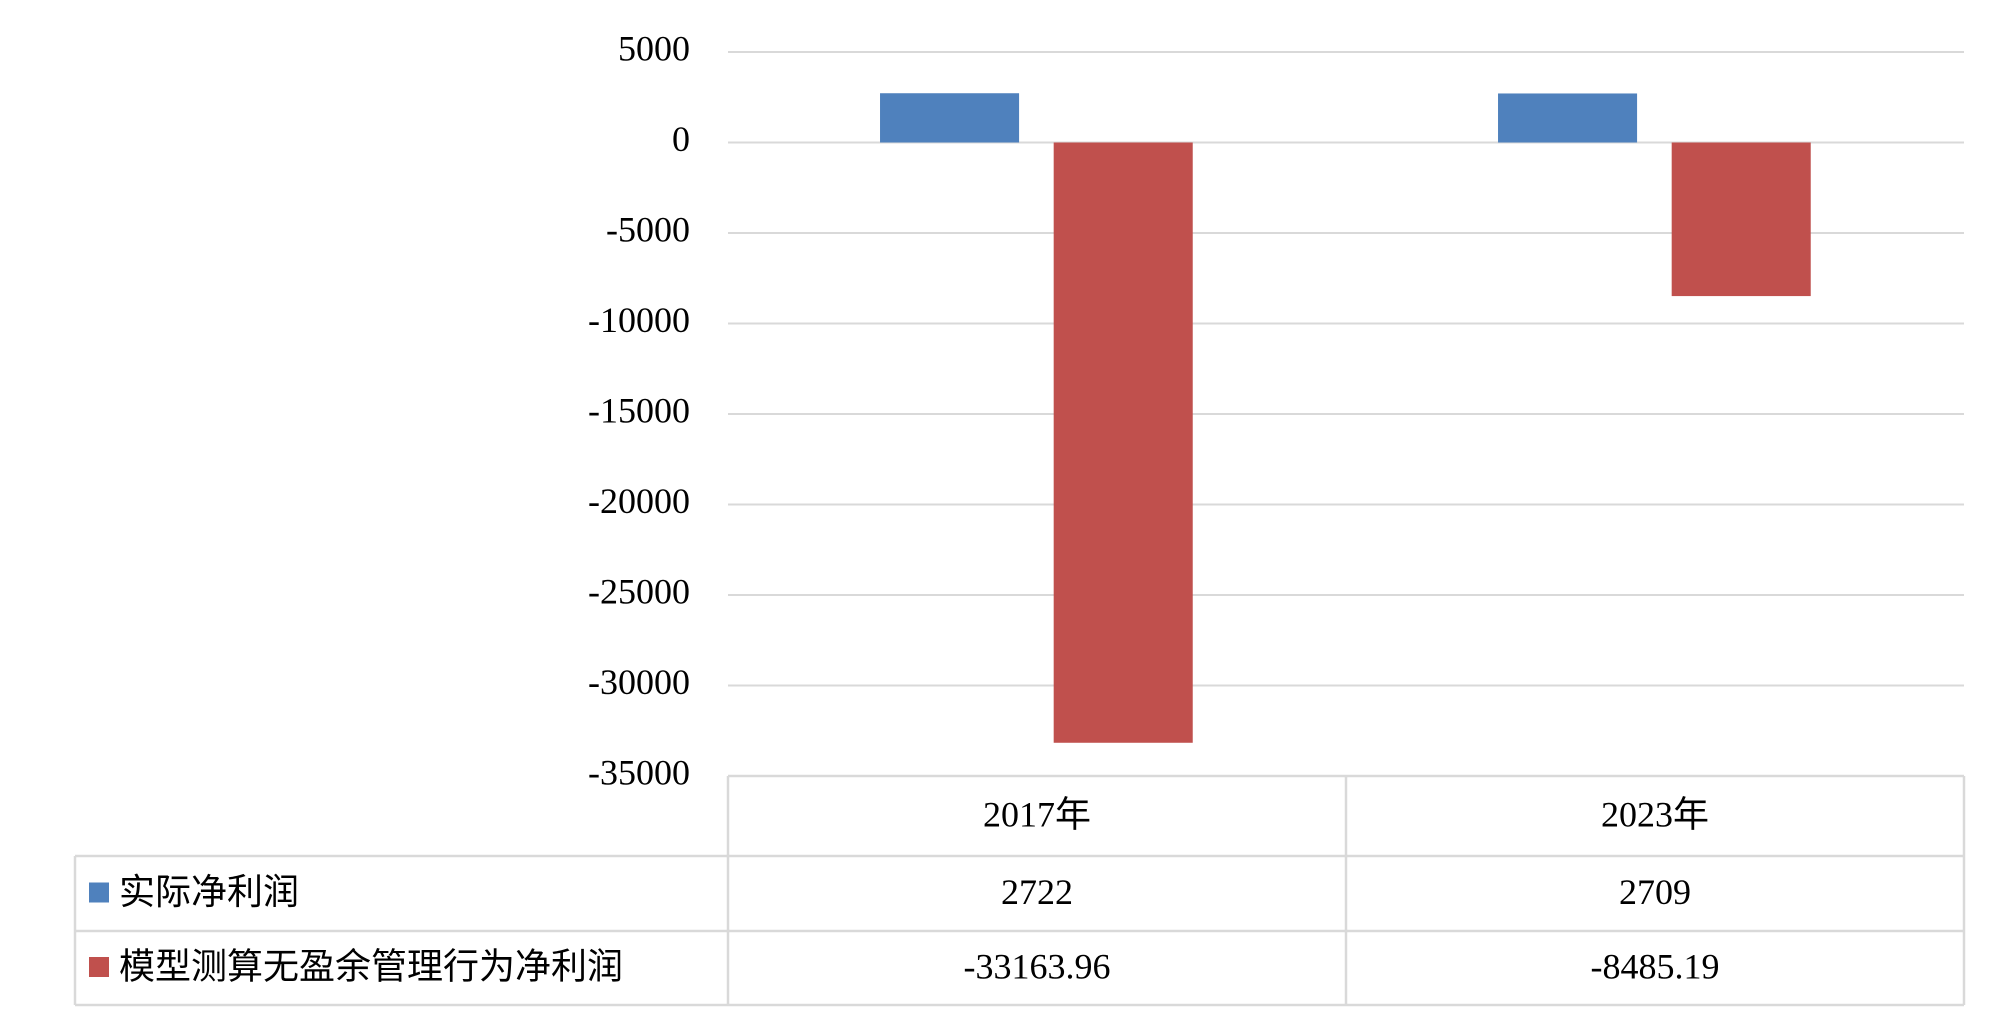  I want to click on data-table-value: 2722, so click(1037, 892).